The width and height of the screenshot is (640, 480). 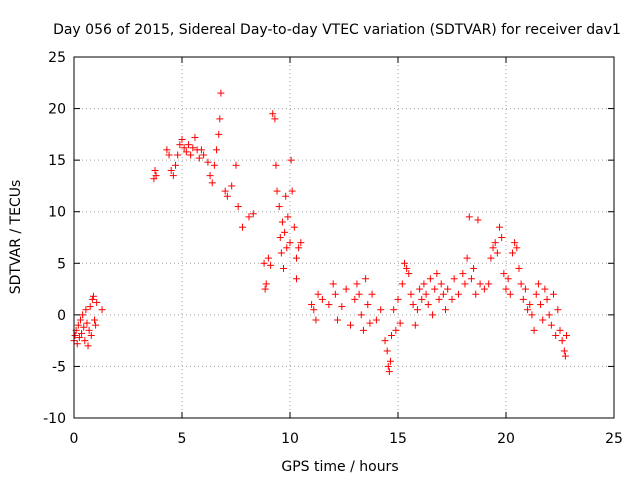 I want to click on x-tick-label: 15, so click(x=398, y=439).